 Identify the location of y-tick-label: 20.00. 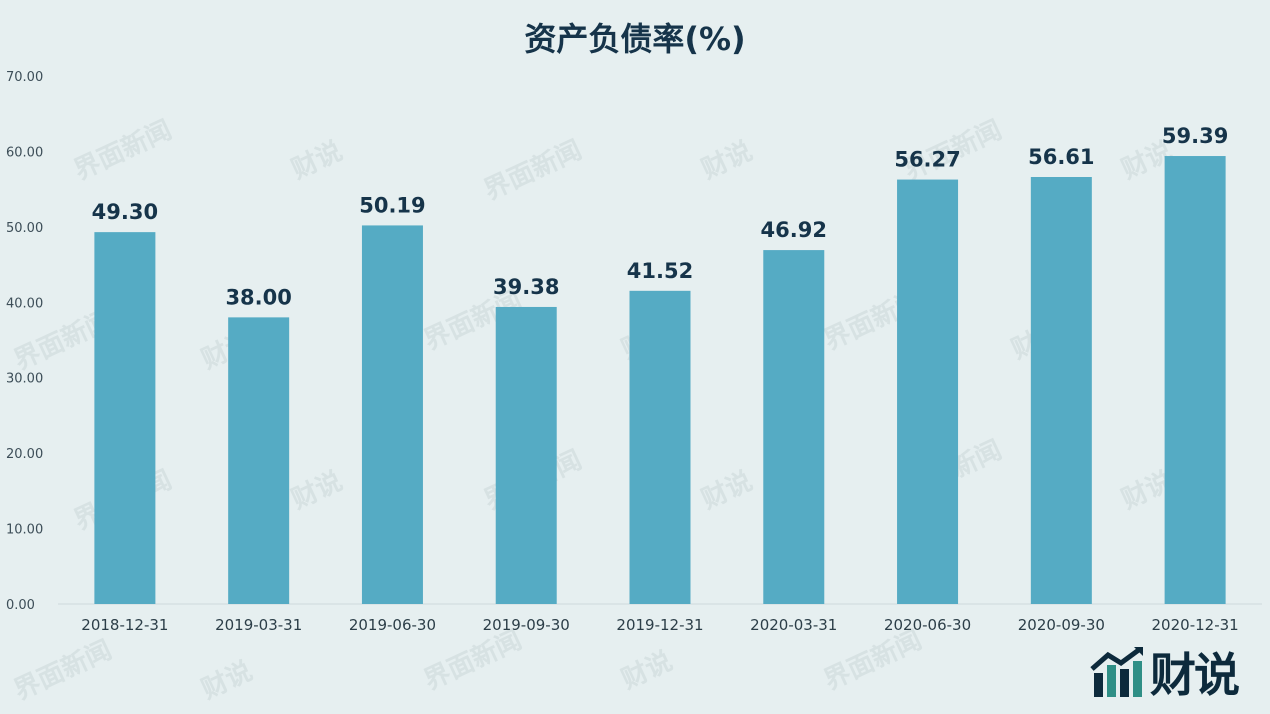
(24, 454).